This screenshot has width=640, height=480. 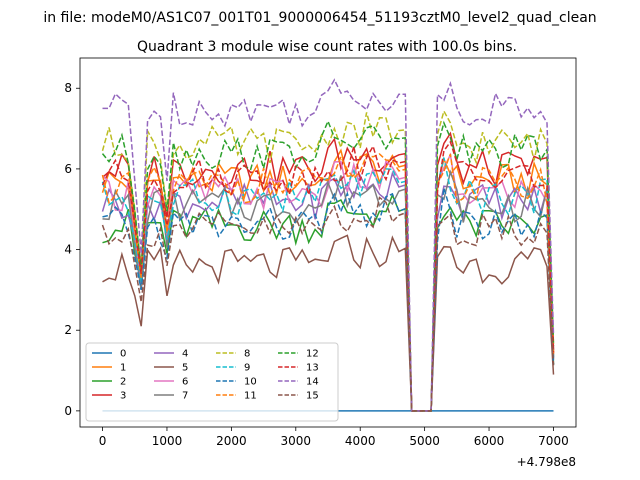 What do you see at coordinates (171, 354) in the screenshot?
I see `legend-item-4: 4` at bounding box center [171, 354].